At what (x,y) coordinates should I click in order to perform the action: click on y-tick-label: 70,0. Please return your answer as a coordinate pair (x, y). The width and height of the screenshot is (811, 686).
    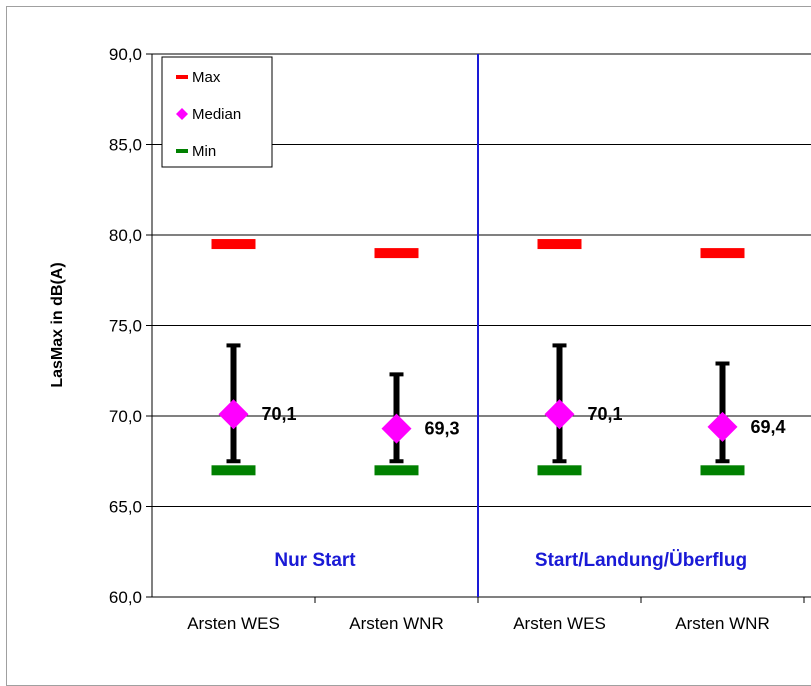
    Looking at the image, I should click on (125, 416).